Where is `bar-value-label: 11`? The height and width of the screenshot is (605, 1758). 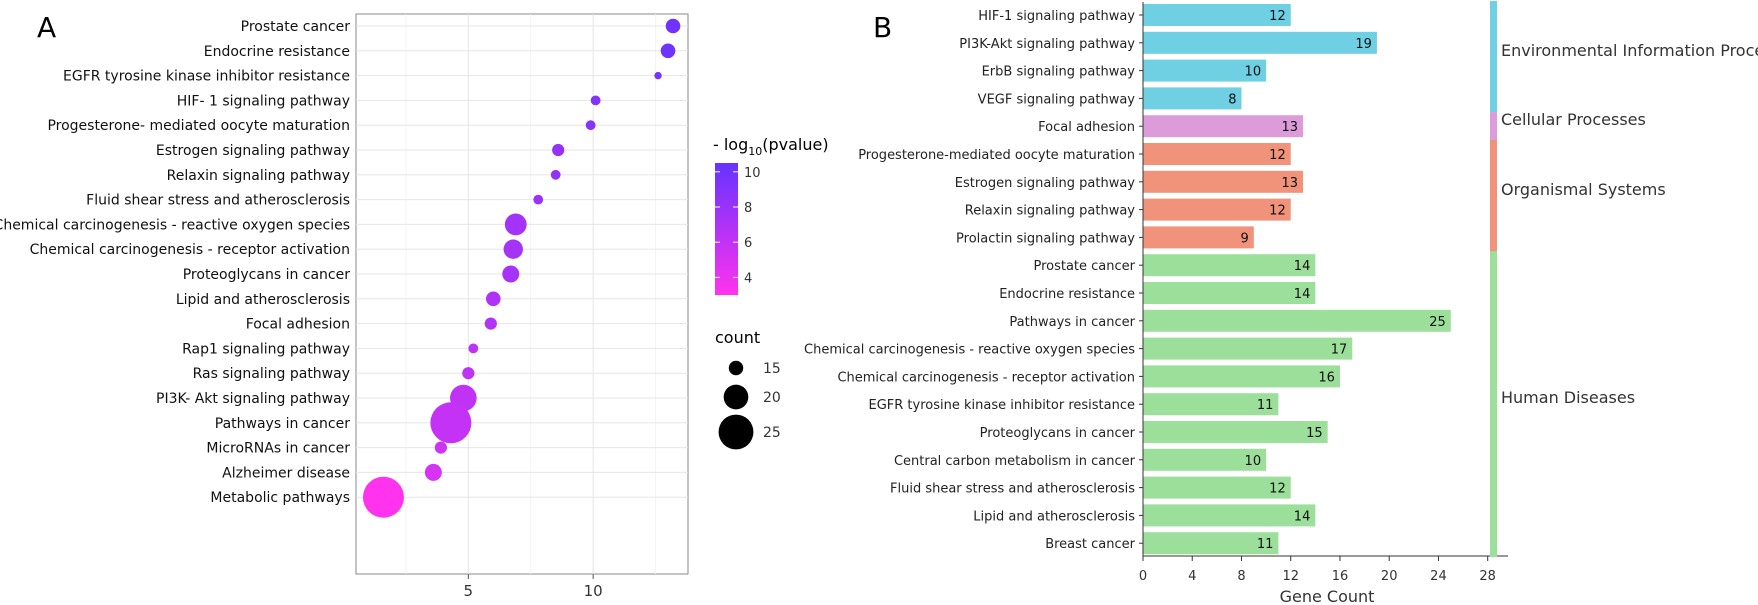 bar-value-label: 11 is located at coordinates (1265, 405).